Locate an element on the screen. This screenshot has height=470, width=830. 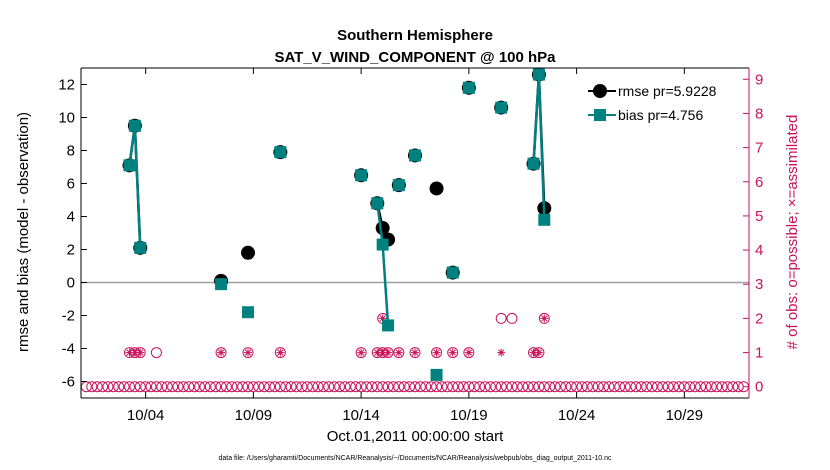
legend-rmse-label: rmse pr=5.9228 is located at coordinates (667, 91).